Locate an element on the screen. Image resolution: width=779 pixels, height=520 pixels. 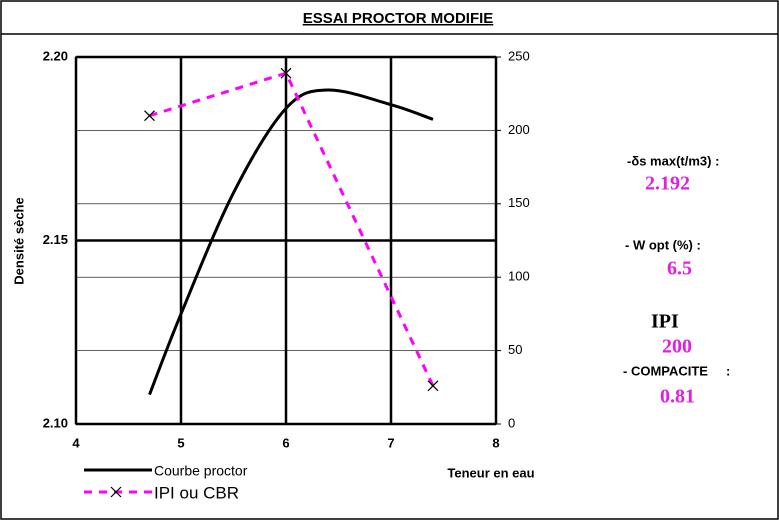
ipi-value: 200 is located at coordinates (677, 347).